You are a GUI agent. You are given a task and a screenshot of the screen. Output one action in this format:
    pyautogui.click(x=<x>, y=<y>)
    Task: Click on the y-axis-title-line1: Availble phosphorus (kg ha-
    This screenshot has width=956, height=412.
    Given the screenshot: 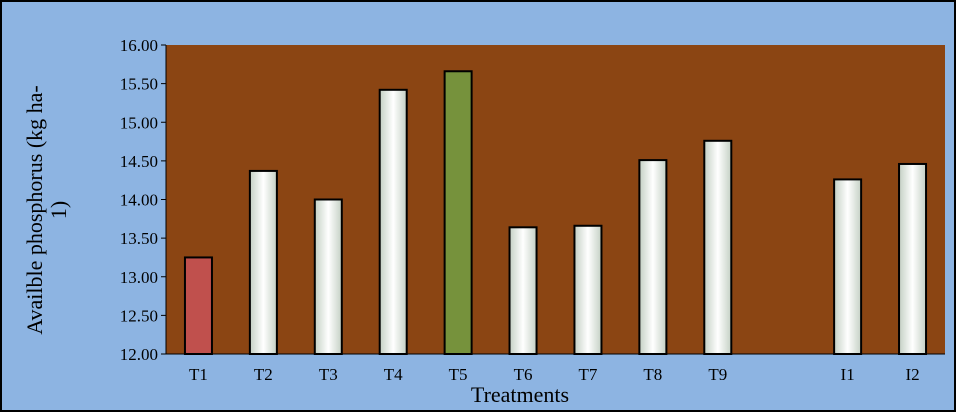 What is the action you would take?
    pyautogui.click(x=34, y=210)
    